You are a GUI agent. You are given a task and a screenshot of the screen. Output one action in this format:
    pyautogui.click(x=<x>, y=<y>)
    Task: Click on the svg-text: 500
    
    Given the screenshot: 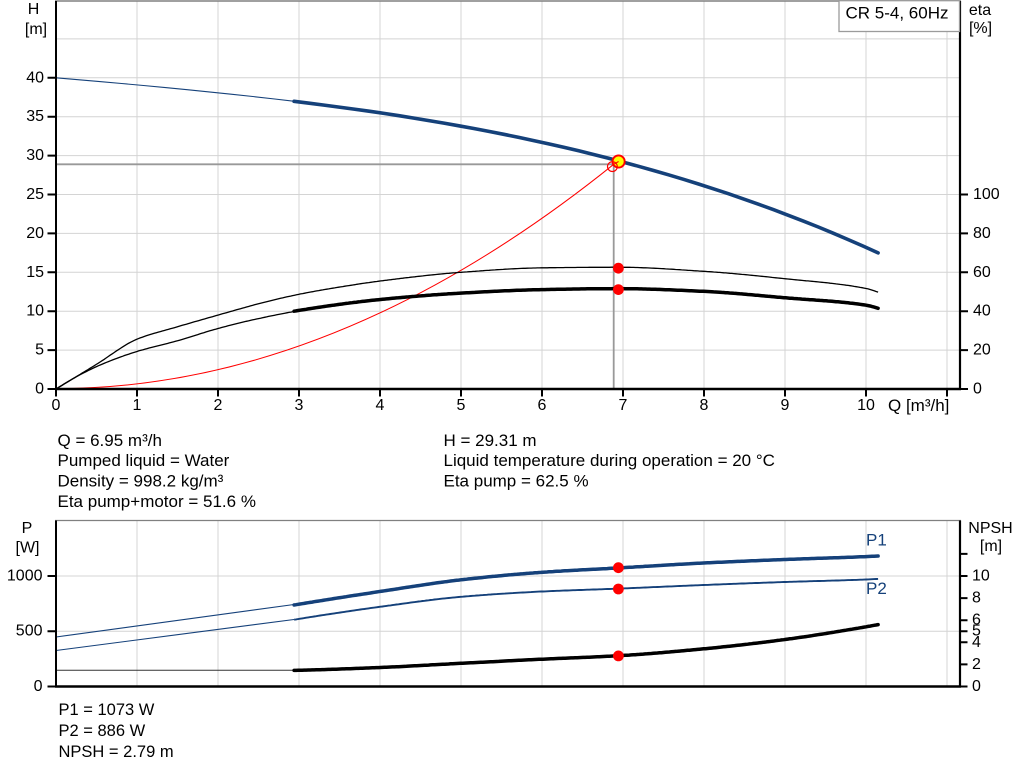 What is the action you would take?
    pyautogui.click(x=29, y=631)
    